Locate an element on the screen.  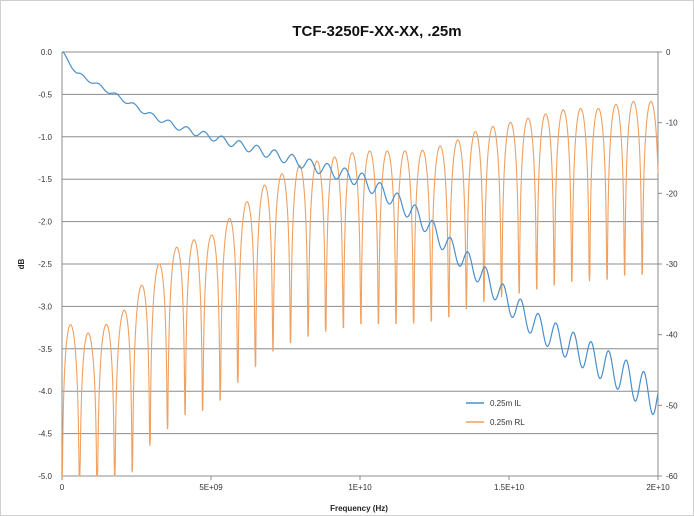
x-tick-label: 2E+10 is located at coordinates (658, 487).